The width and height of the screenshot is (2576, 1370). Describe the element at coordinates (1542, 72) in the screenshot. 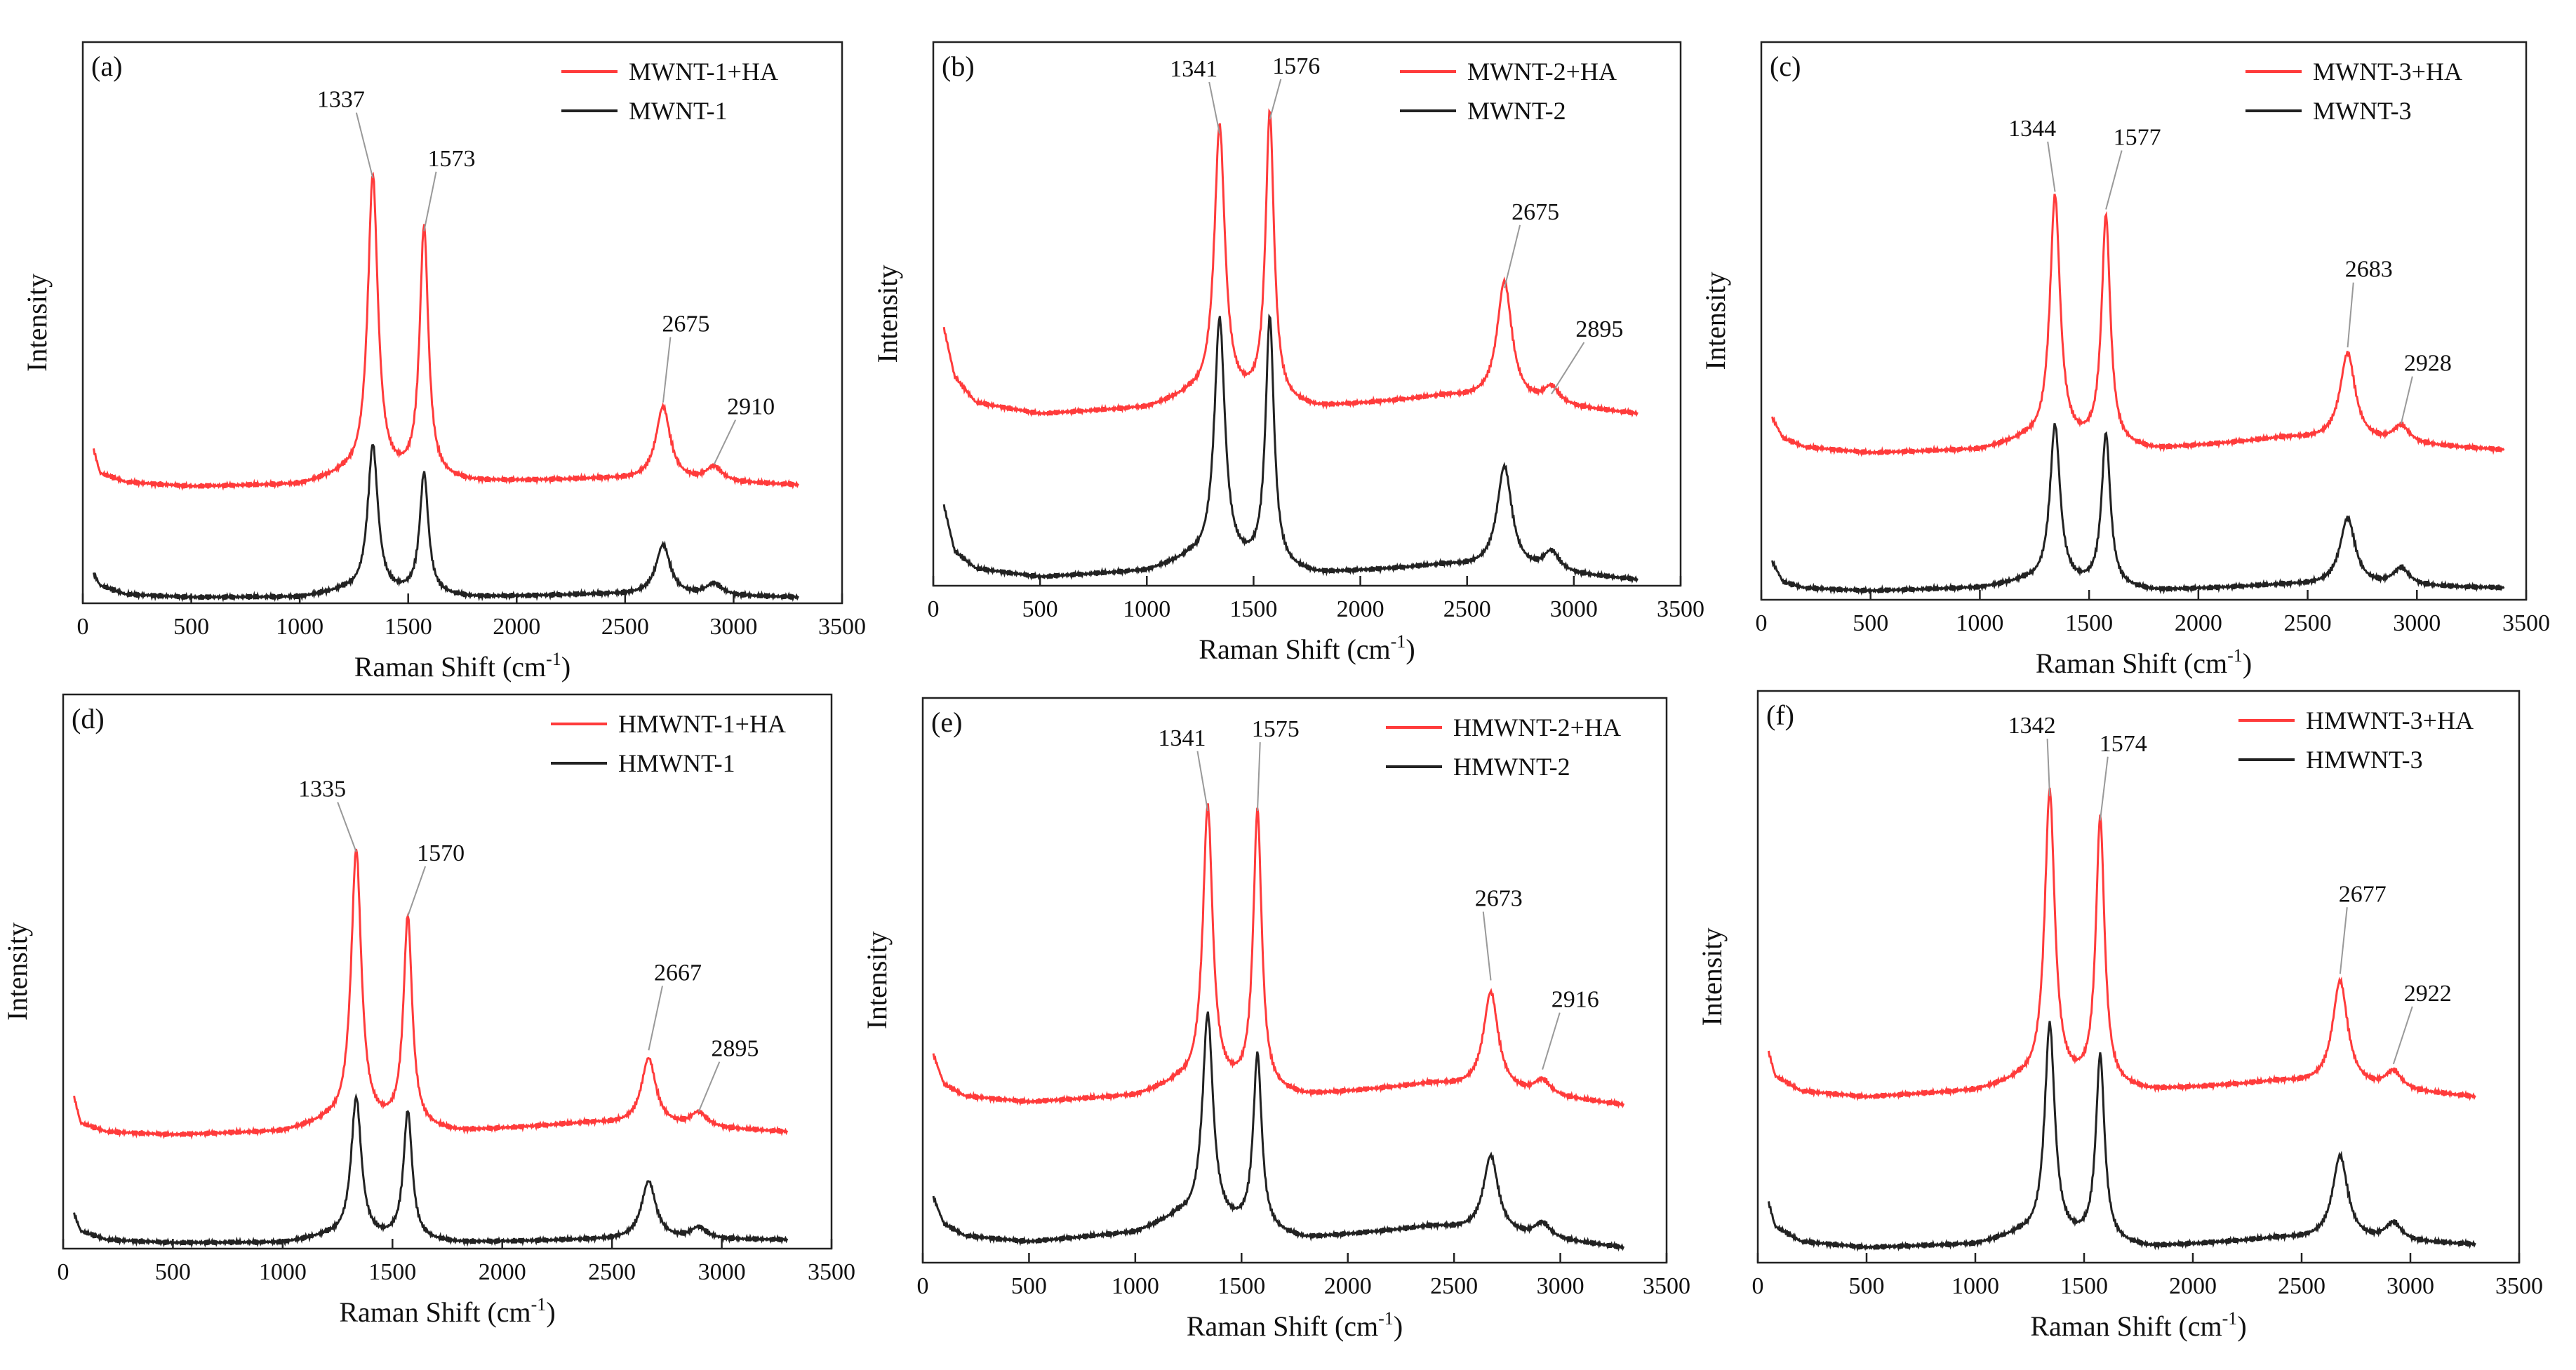

I see `legend-label: MWNT-2+HA` at that location.